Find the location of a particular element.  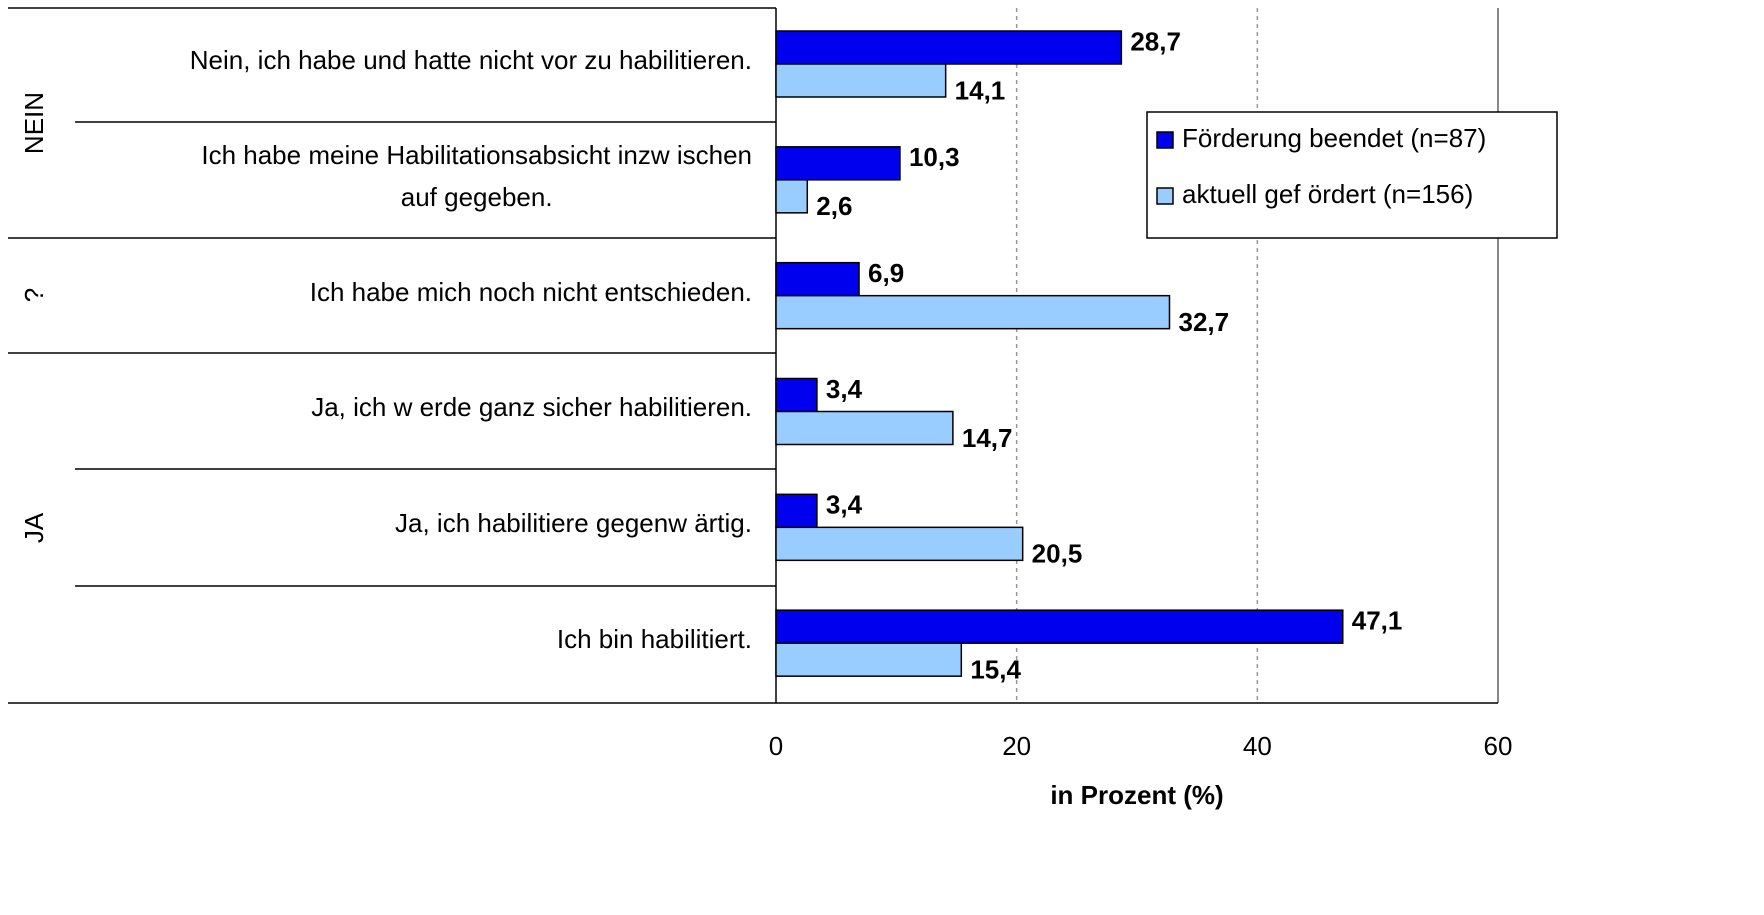

x-tick-label: 40 is located at coordinates (1257, 746).